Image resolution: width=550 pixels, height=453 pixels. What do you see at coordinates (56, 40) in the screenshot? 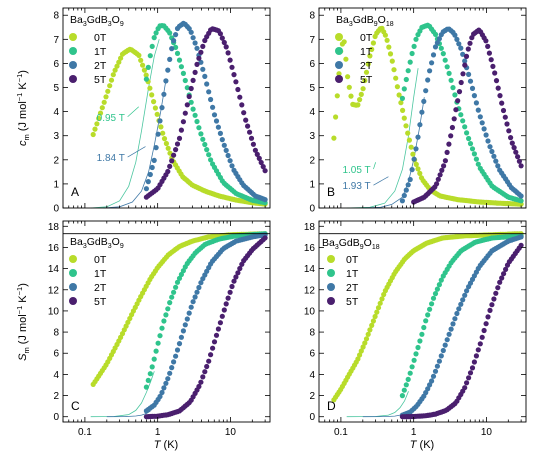
I see `y-tick-label: 7` at bounding box center [56, 40].